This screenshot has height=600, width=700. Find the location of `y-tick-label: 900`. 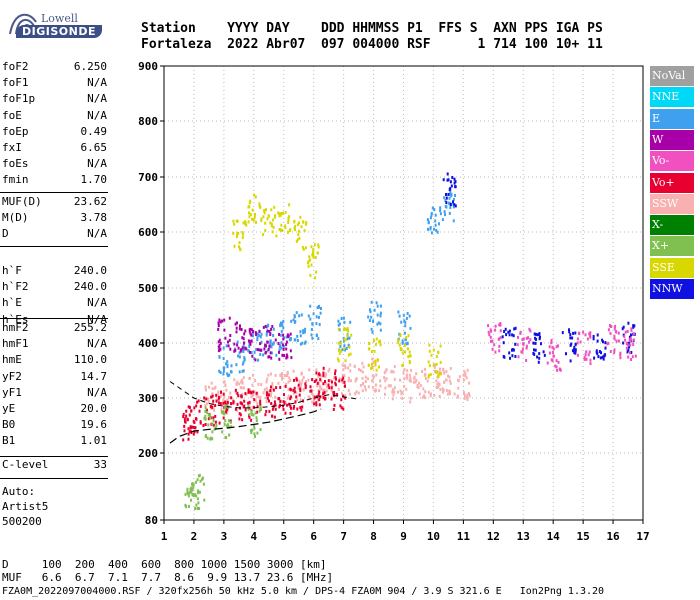

y-tick-label: 900 is located at coordinates (148, 66).